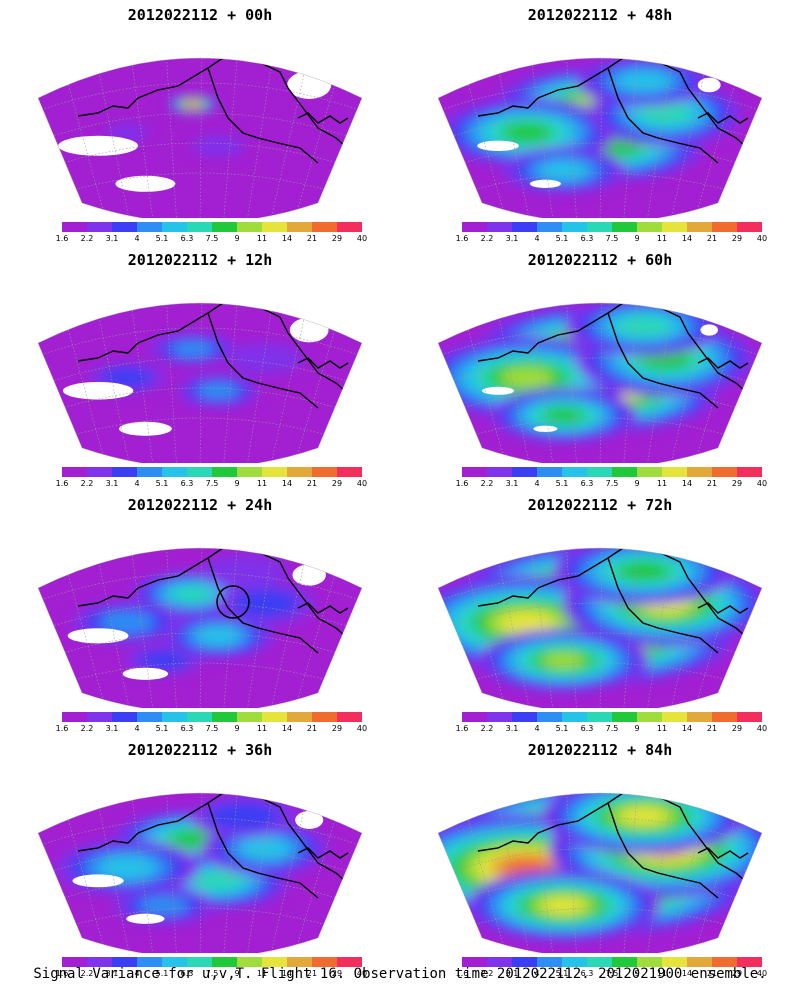 The image size is (800, 1000). Describe the element at coordinates (600, 505) in the screenshot. I see `panel-title: 2012022112 + 72h` at that location.